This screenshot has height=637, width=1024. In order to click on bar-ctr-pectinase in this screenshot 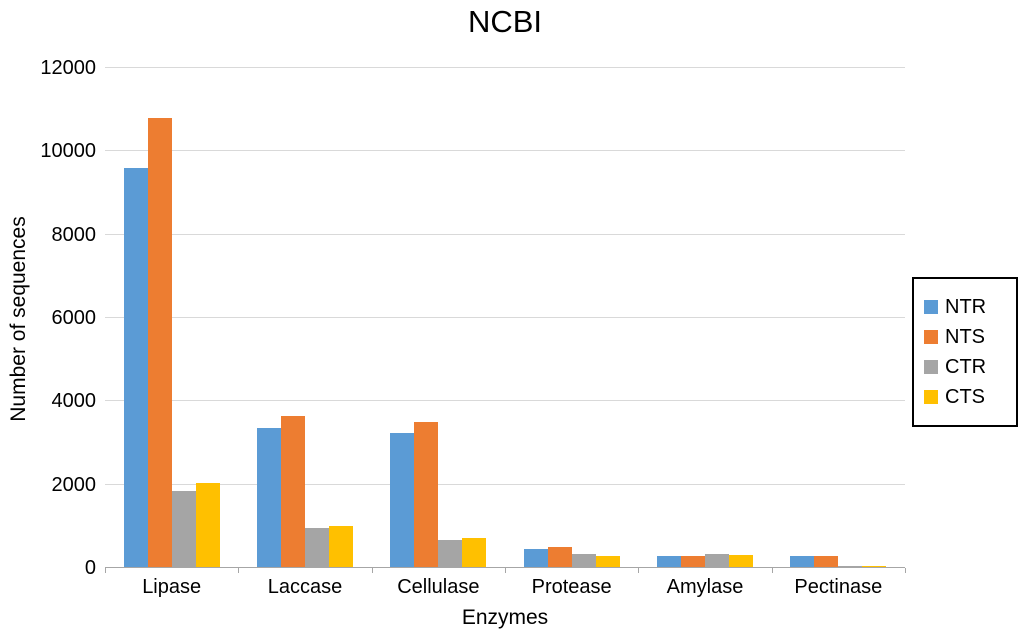, I will do `click(850, 566)`.